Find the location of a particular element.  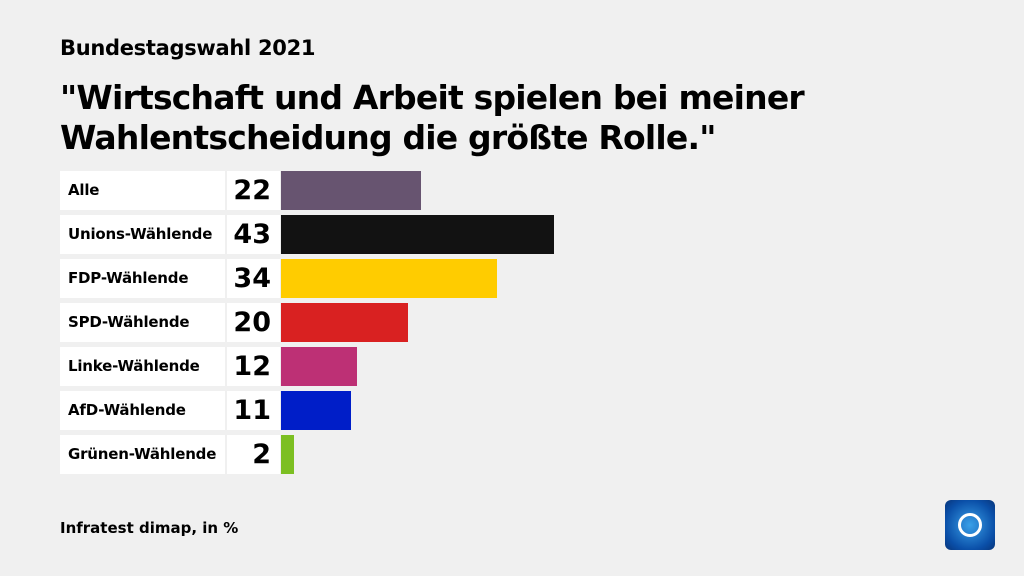

value-label: 11 is located at coordinates (253, 410).